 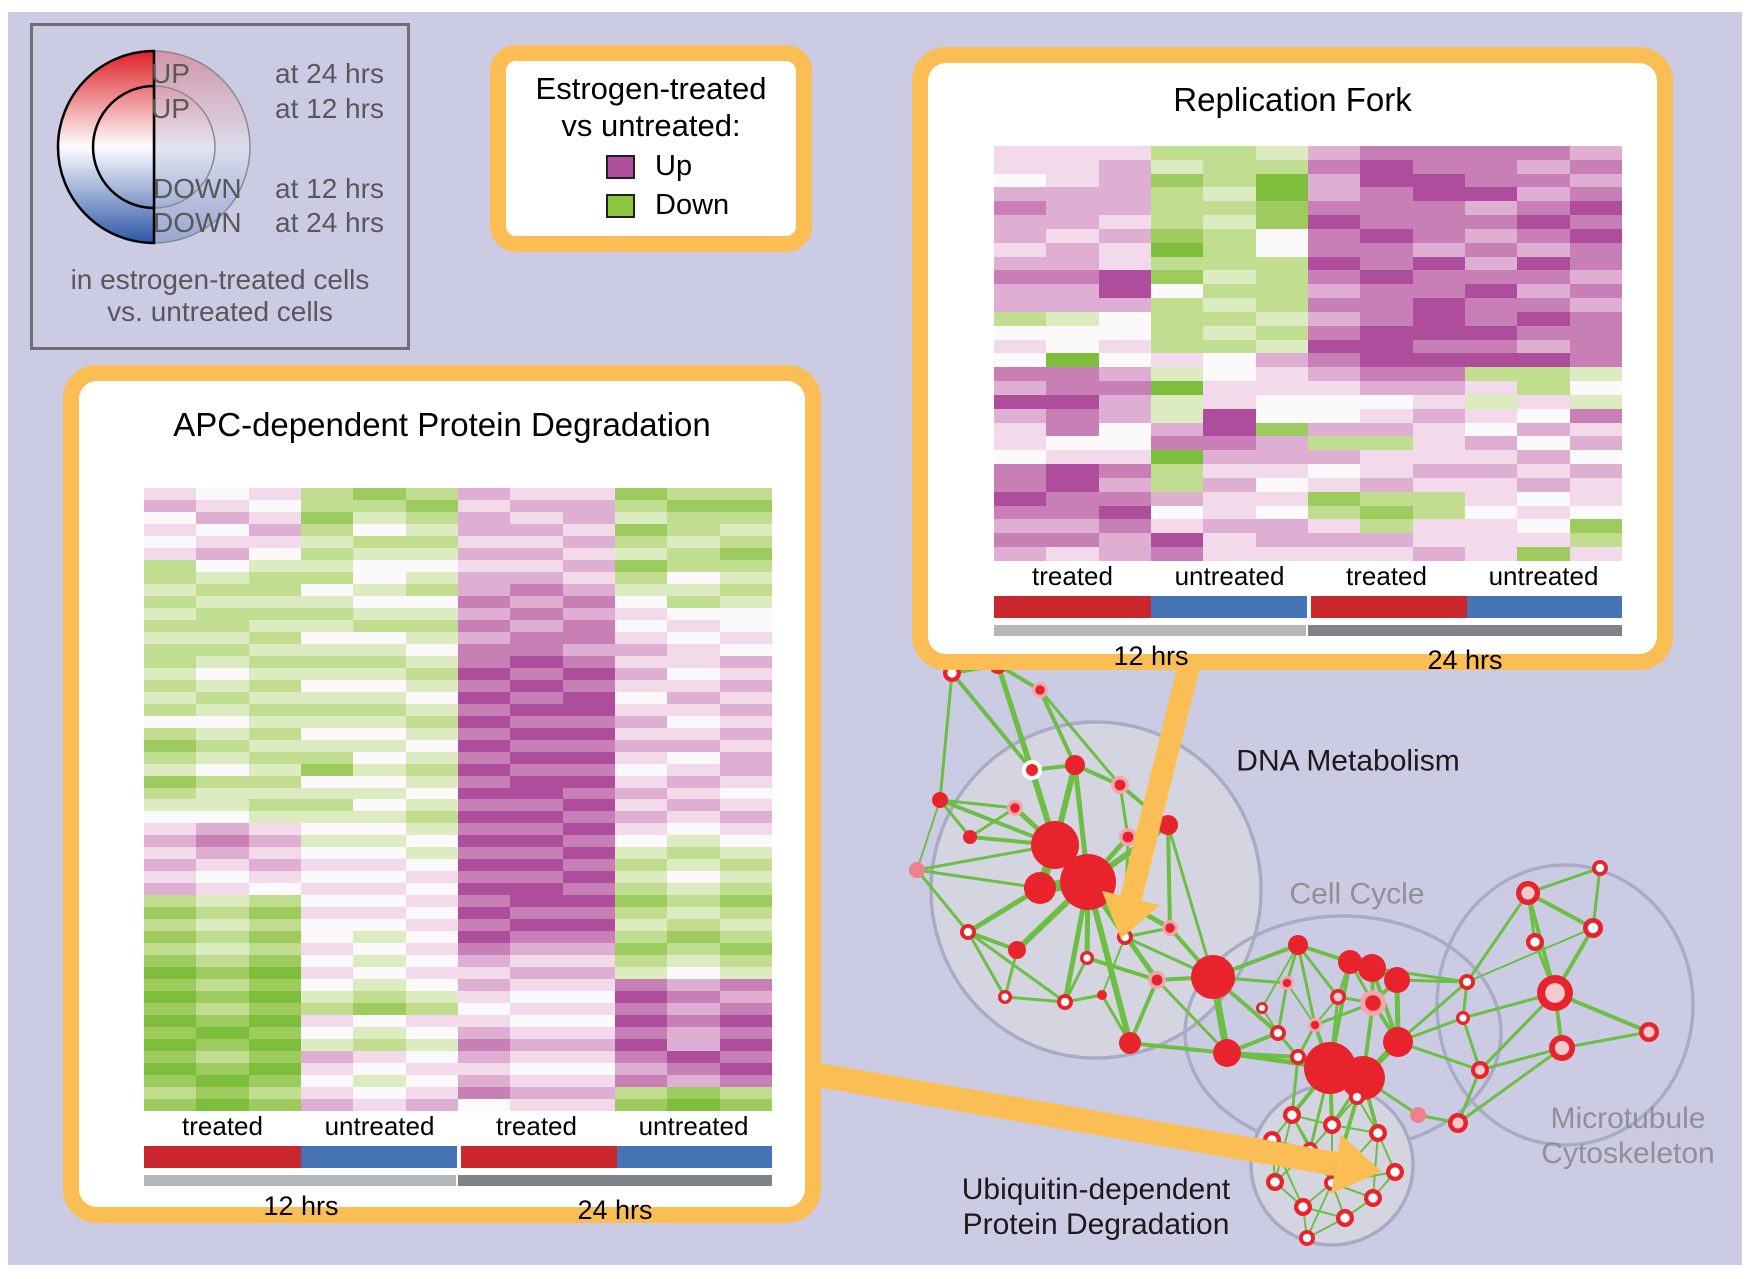 I want to click on ring-up-24-label: UP, so click(x=170, y=73).